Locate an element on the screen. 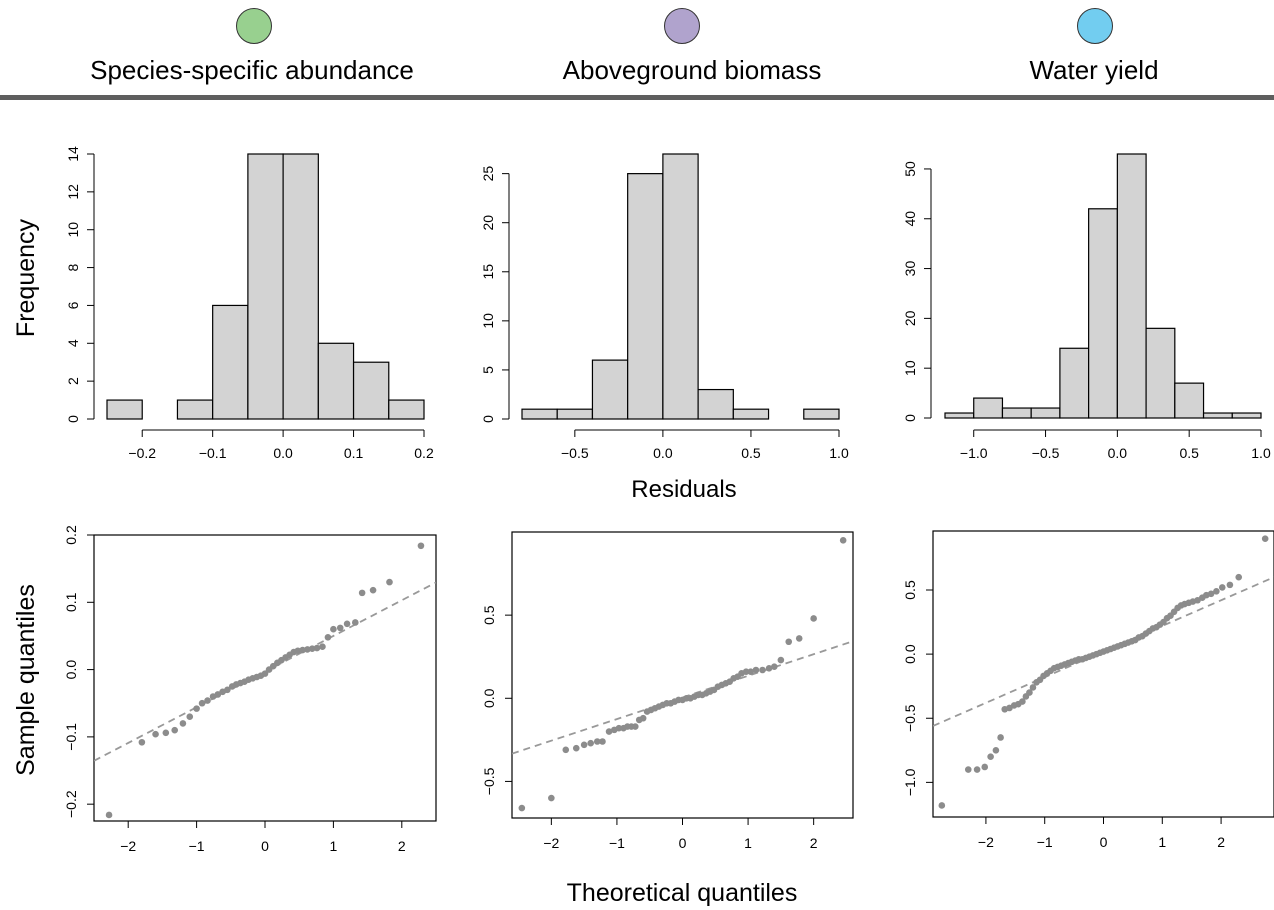 This screenshot has height=910, width=1274. y-tick-label: 5 is located at coordinates (488, 370).